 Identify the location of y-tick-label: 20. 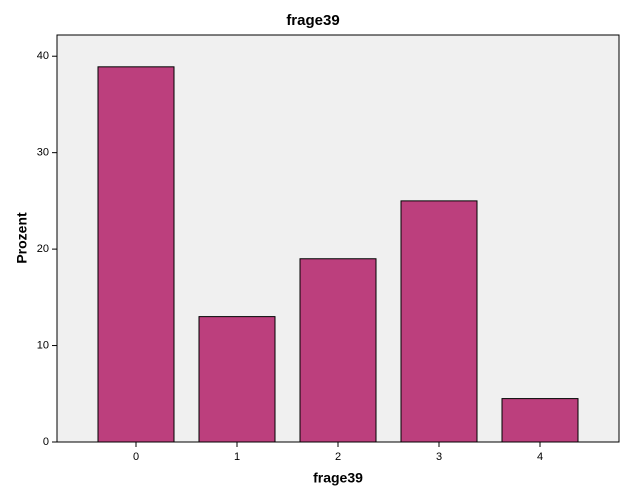
(43, 249).